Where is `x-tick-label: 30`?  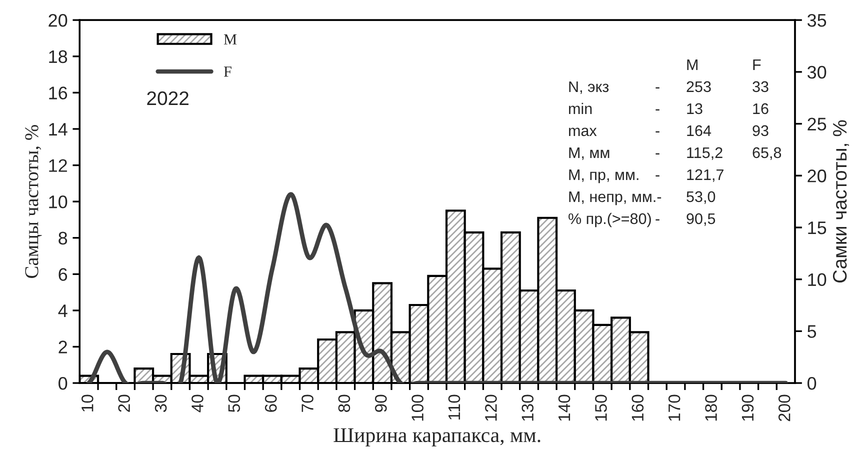 x-tick-label: 30 is located at coordinates (160, 403).